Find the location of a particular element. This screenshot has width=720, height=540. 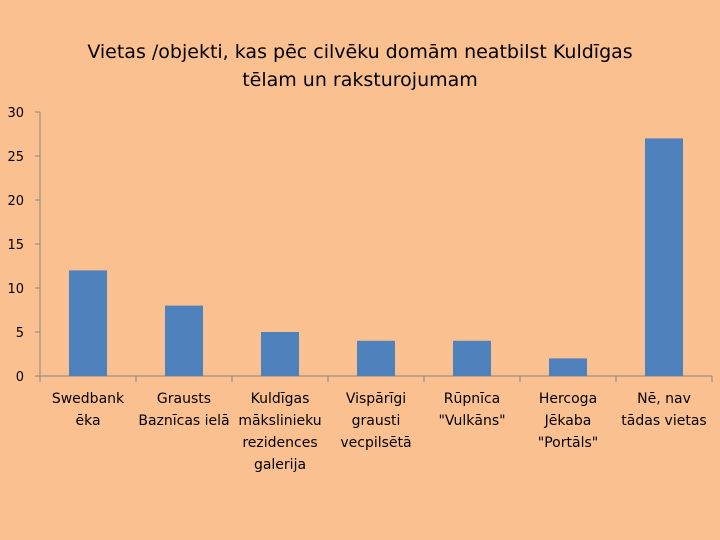

x-tick-label: Swedbank ēka is located at coordinates (88, 410).